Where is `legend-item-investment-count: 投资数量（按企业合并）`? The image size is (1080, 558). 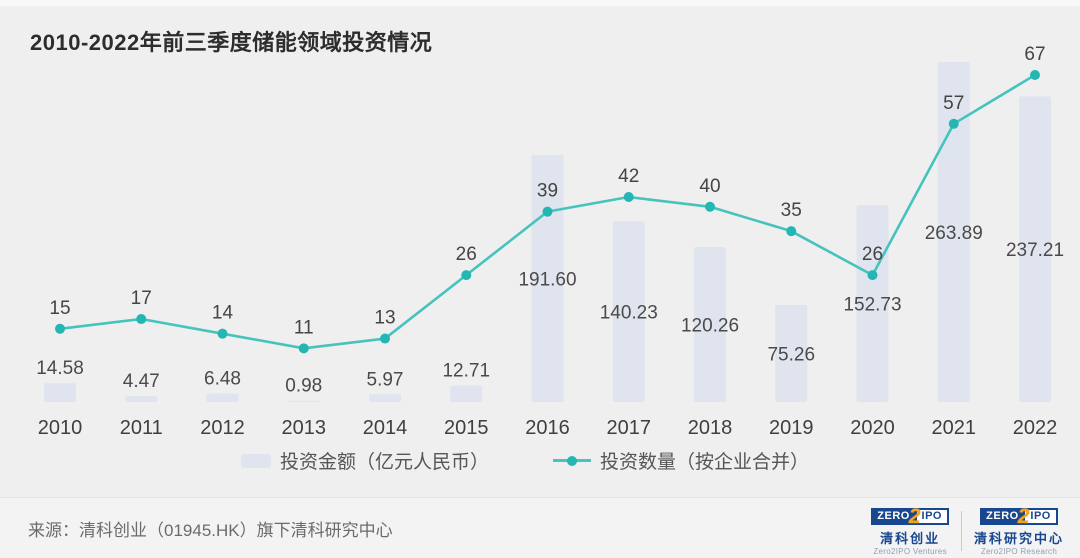
legend-item-investment-count: 投资数量（按企业合并） is located at coordinates (681, 460).